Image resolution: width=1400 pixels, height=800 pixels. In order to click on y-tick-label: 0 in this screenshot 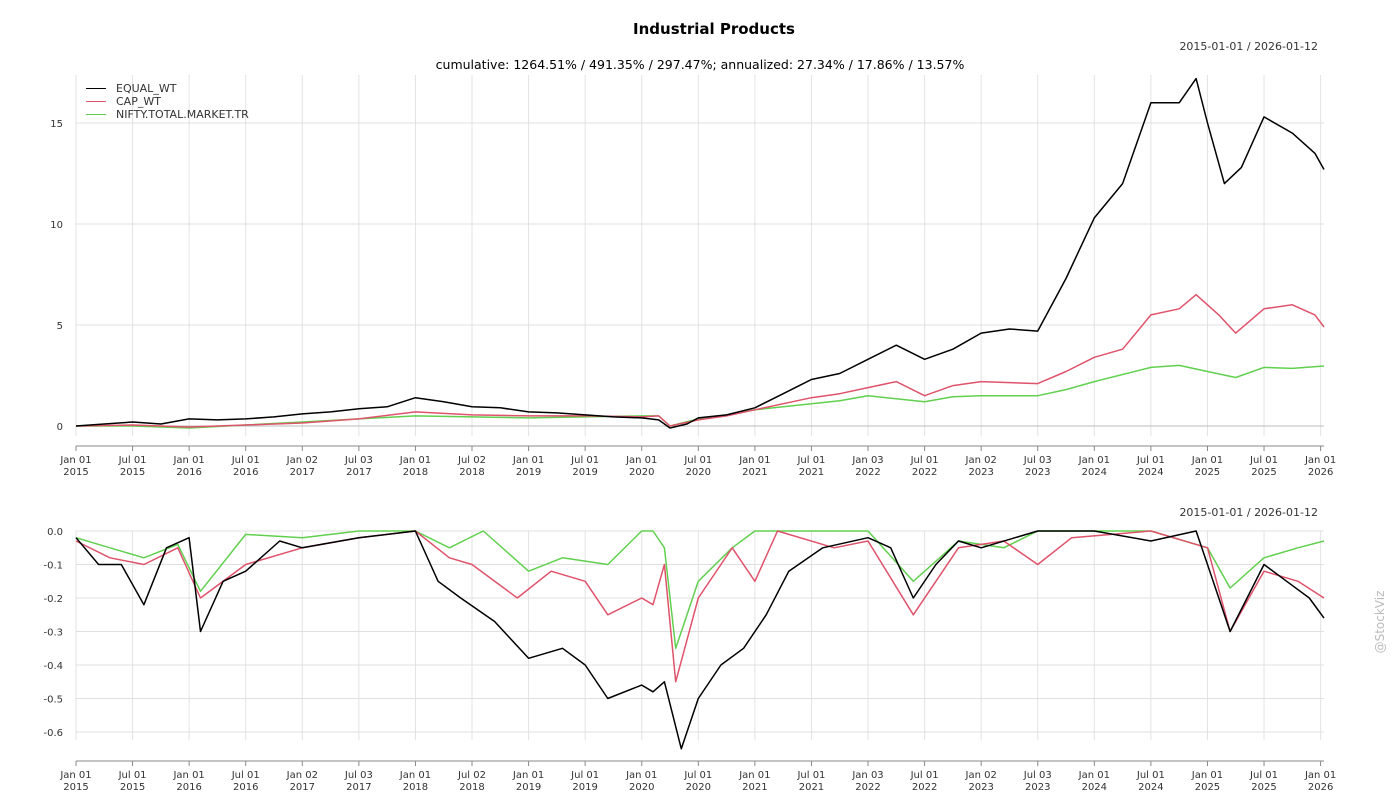, I will do `click(60, 427)`.